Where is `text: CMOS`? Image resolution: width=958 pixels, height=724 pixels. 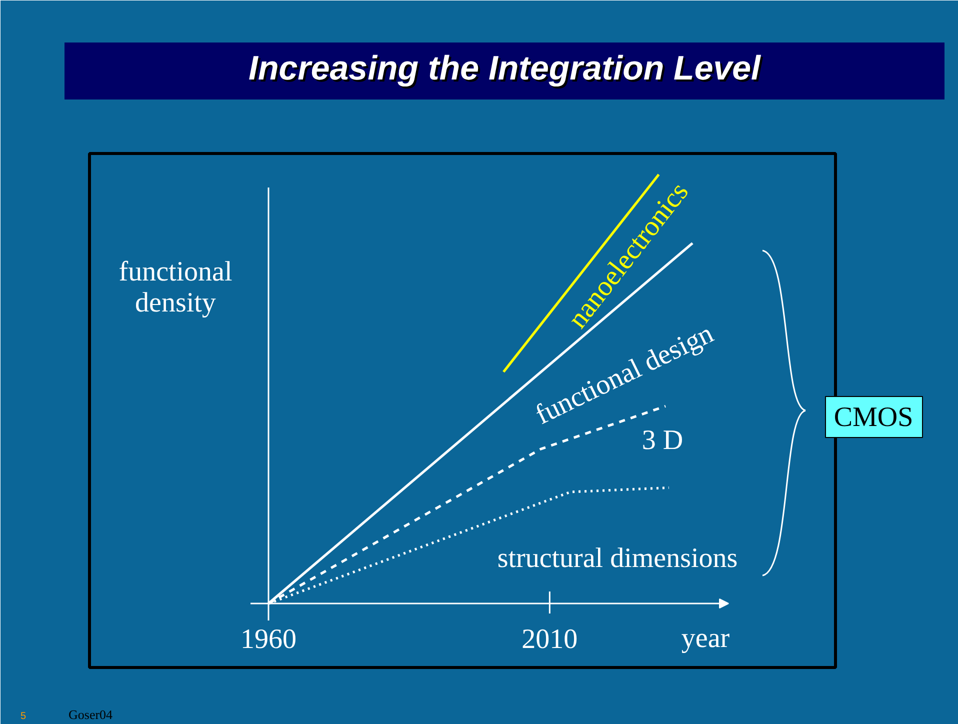
text: CMOS is located at coordinates (874, 417).